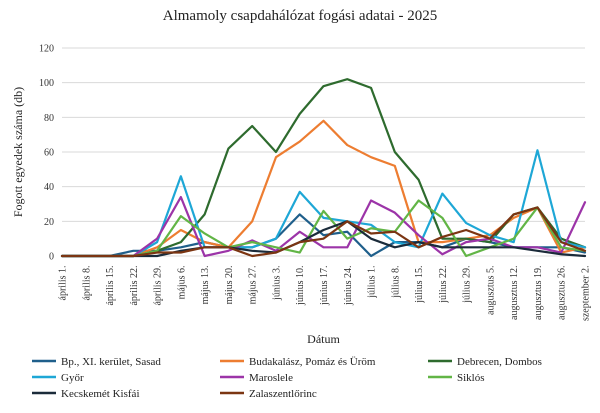 Image resolution: width=600 pixels, height=413 pixels. I want to click on x-tick-label: május 6., so click(181, 283).